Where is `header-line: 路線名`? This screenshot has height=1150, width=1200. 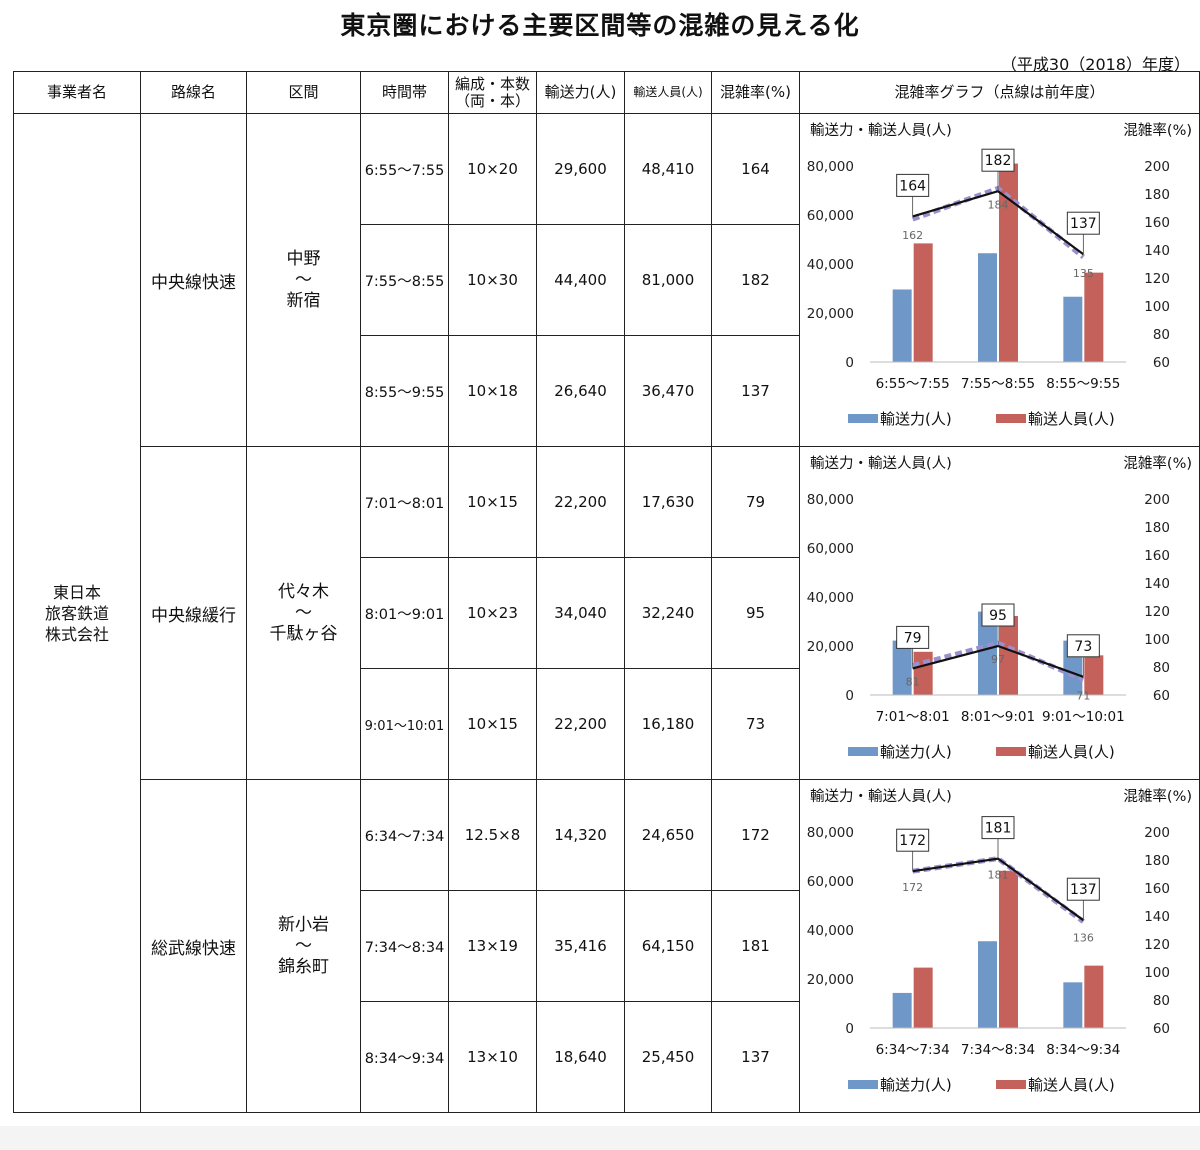
header-line: 路線名 is located at coordinates (193, 92).